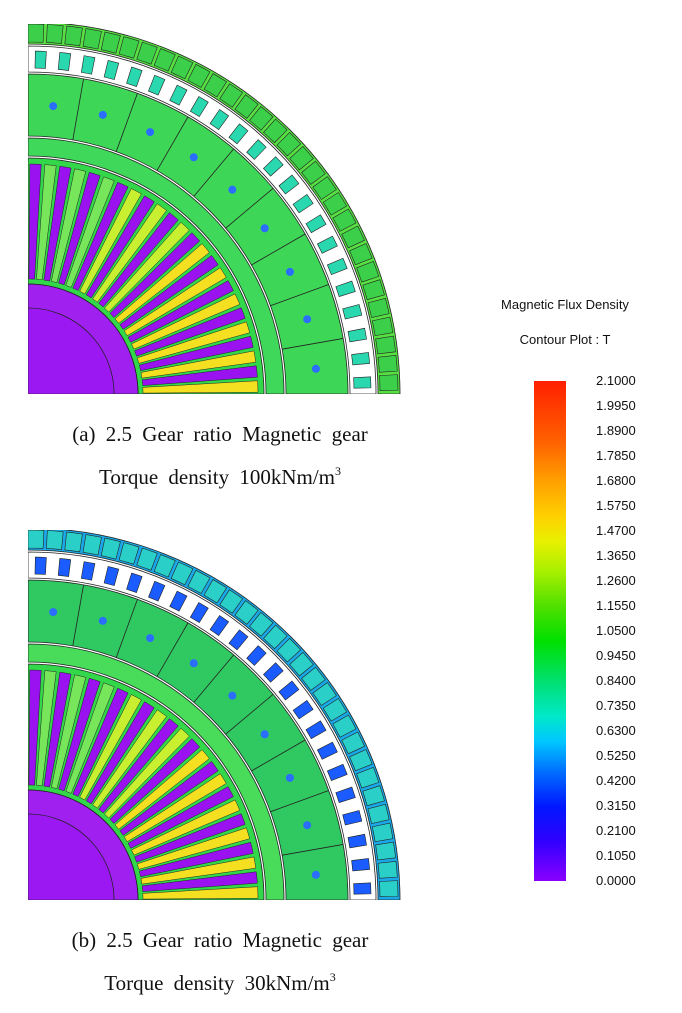  What do you see at coordinates (616, 830) in the screenshot?
I see `legend-tick-label: 0.2100` at bounding box center [616, 830].